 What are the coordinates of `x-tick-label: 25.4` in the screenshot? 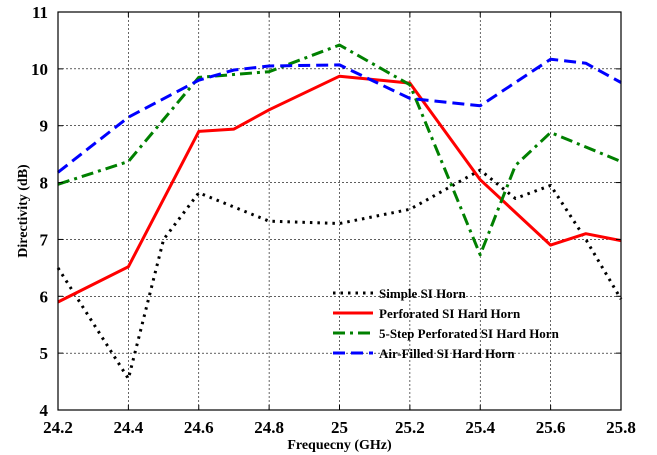 It's located at (480, 427).